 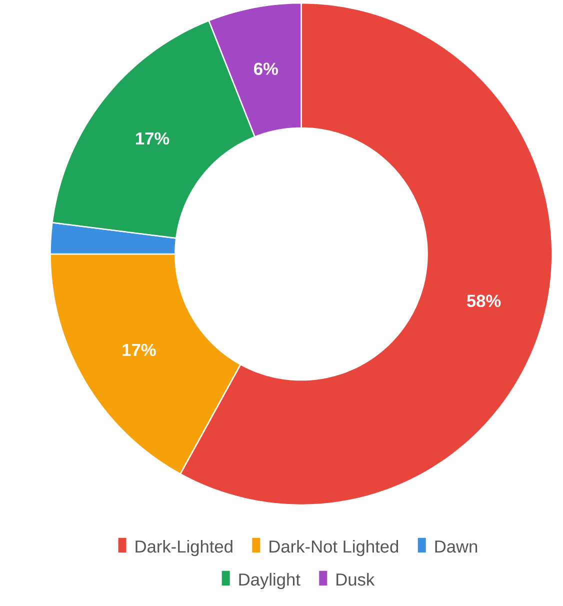 What do you see at coordinates (269, 581) in the screenshot?
I see `legend-label: Daylight` at bounding box center [269, 581].